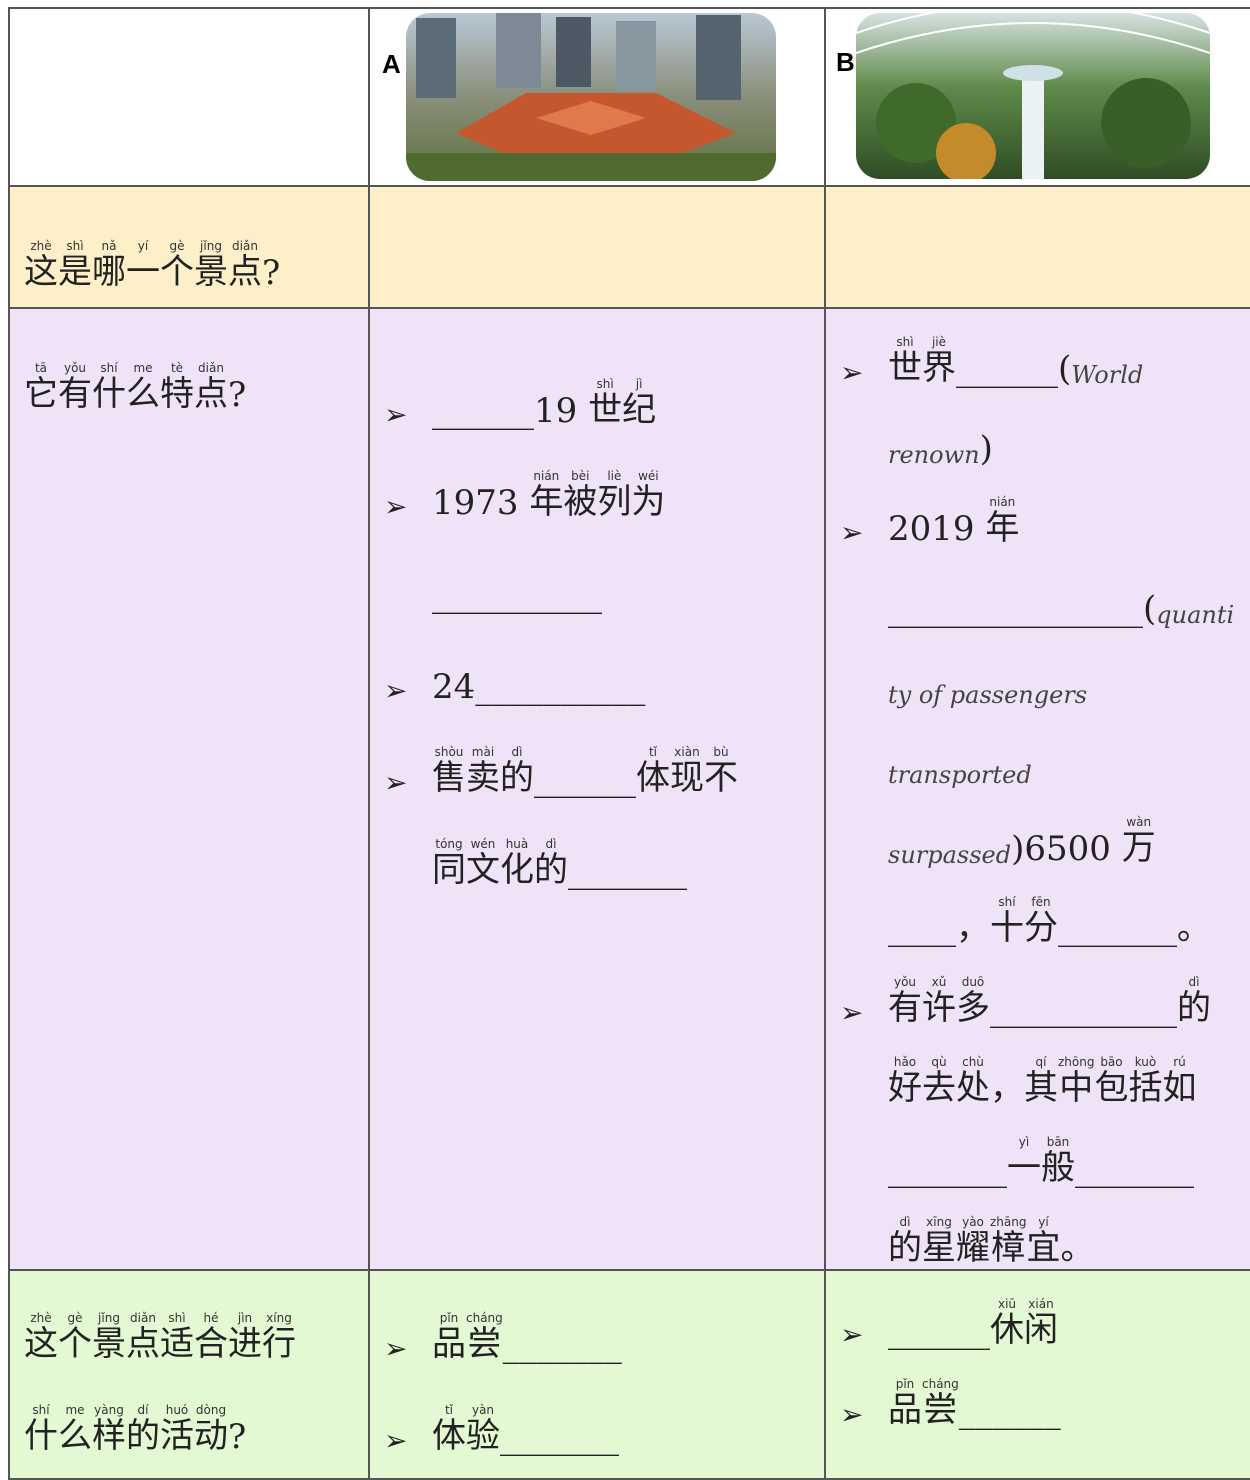  What do you see at coordinates (177, 1318) in the screenshot?
I see `pinyin: shì` at bounding box center [177, 1318].